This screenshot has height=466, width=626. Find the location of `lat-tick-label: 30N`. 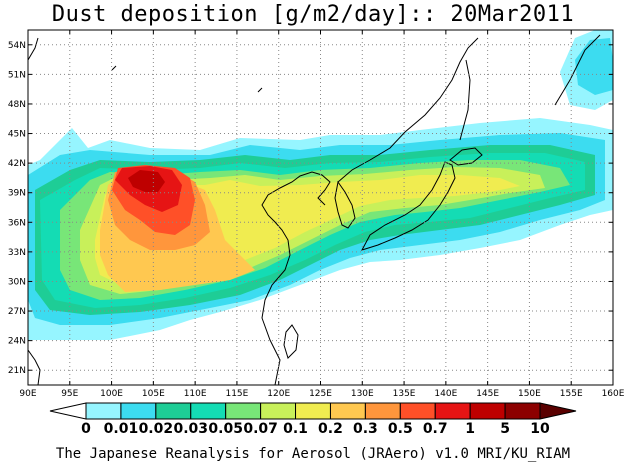

lat-tick-label: 30N is located at coordinates (17, 282).